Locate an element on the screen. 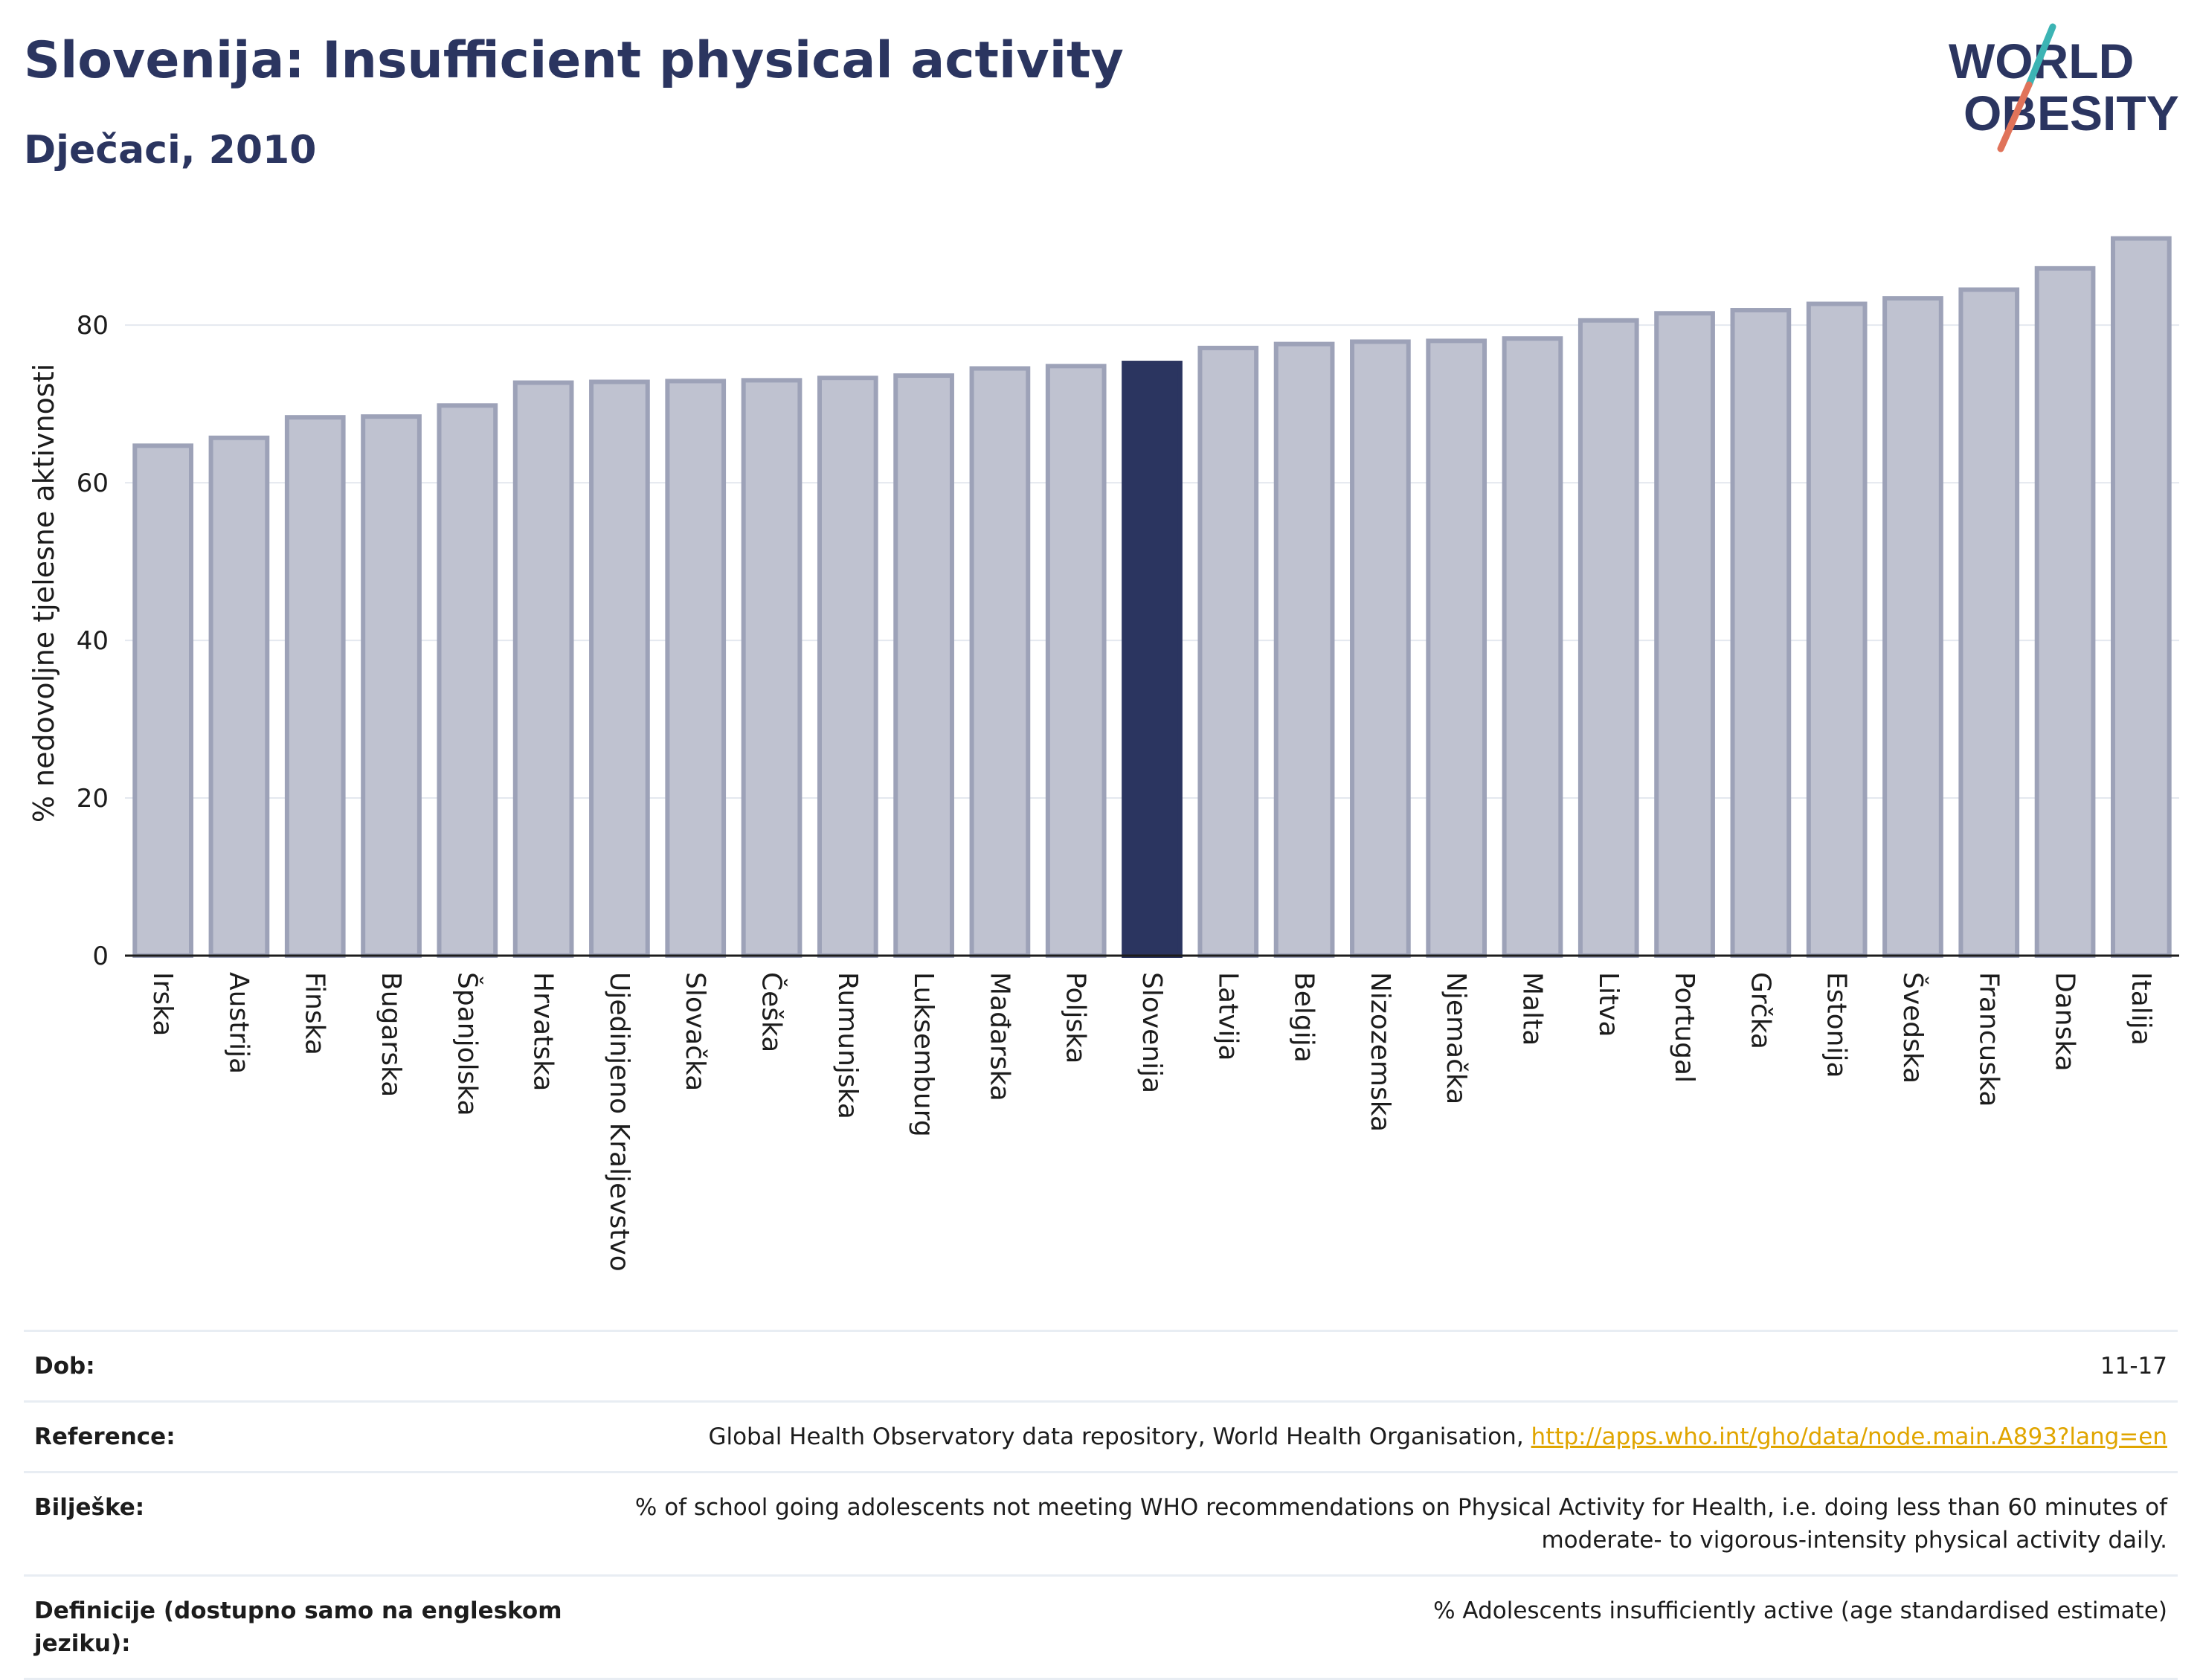 This screenshot has width=2200, height=1680. meta-row-age: Dob: 11-17 is located at coordinates (1101, 1367).